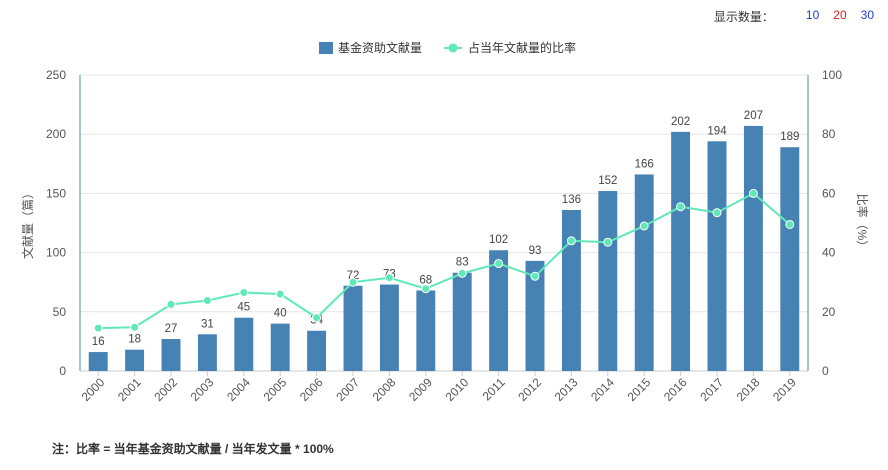  What do you see at coordinates (753, 248) in the screenshot?
I see `bar-2018` at bounding box center [753, 248].